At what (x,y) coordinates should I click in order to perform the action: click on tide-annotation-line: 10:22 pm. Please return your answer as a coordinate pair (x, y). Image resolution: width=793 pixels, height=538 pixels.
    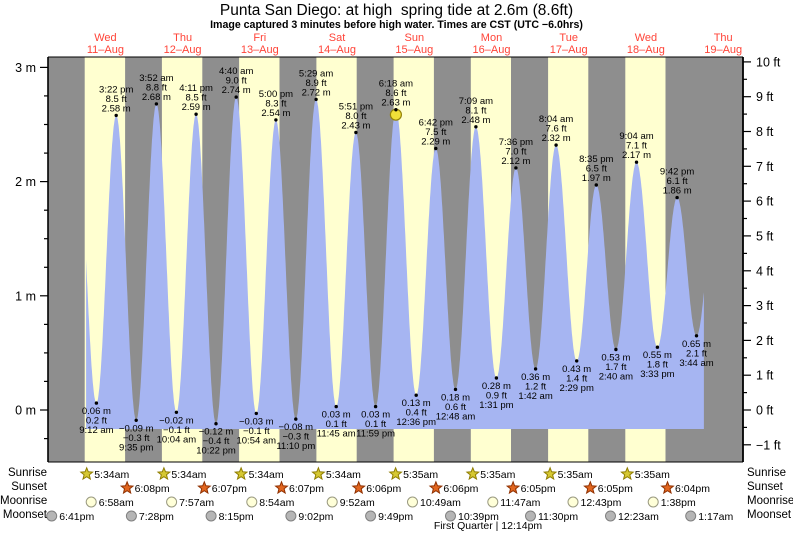
    Looking at the image, I should click on (216, 451).